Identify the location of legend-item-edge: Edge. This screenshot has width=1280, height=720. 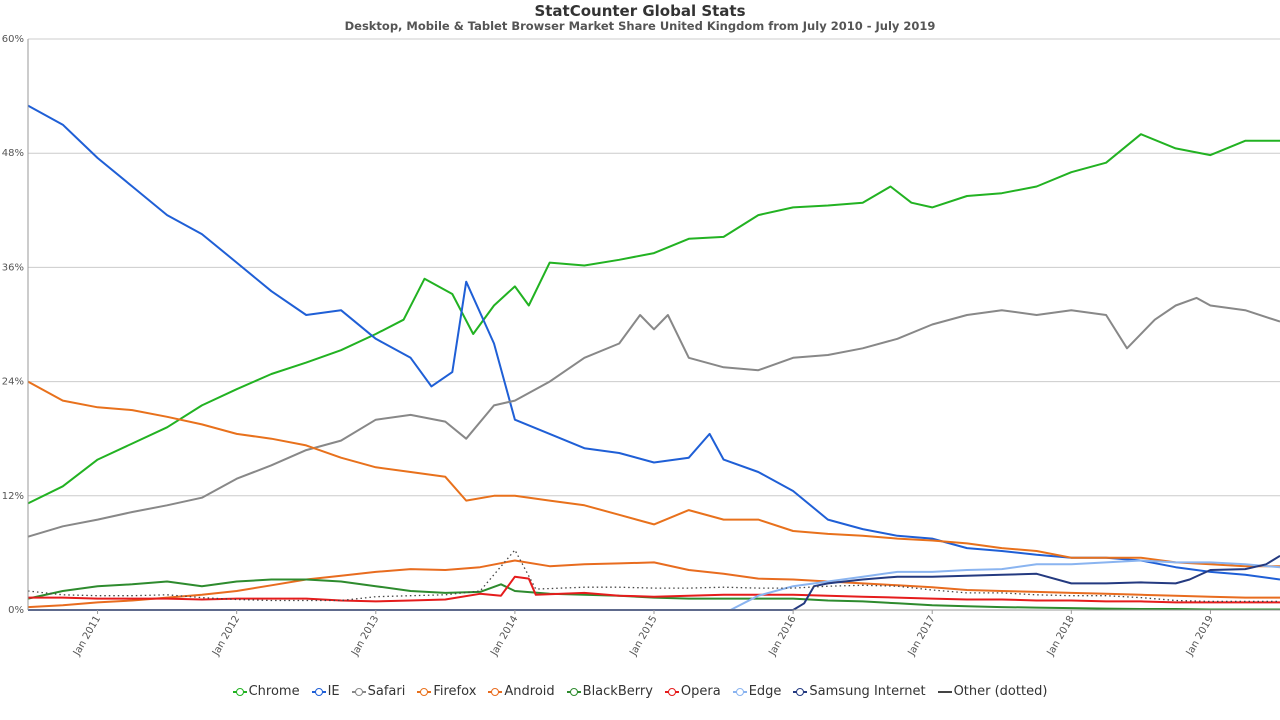
(757, 691).